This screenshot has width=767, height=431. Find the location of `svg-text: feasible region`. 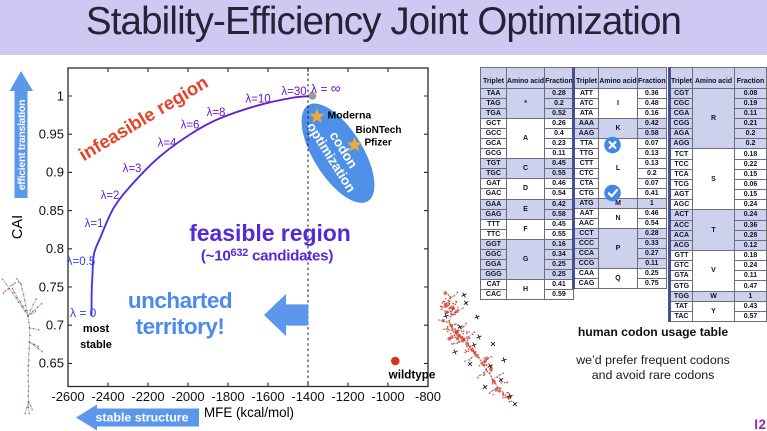

svg-text: feasible region is located at coordinates (270, 233).